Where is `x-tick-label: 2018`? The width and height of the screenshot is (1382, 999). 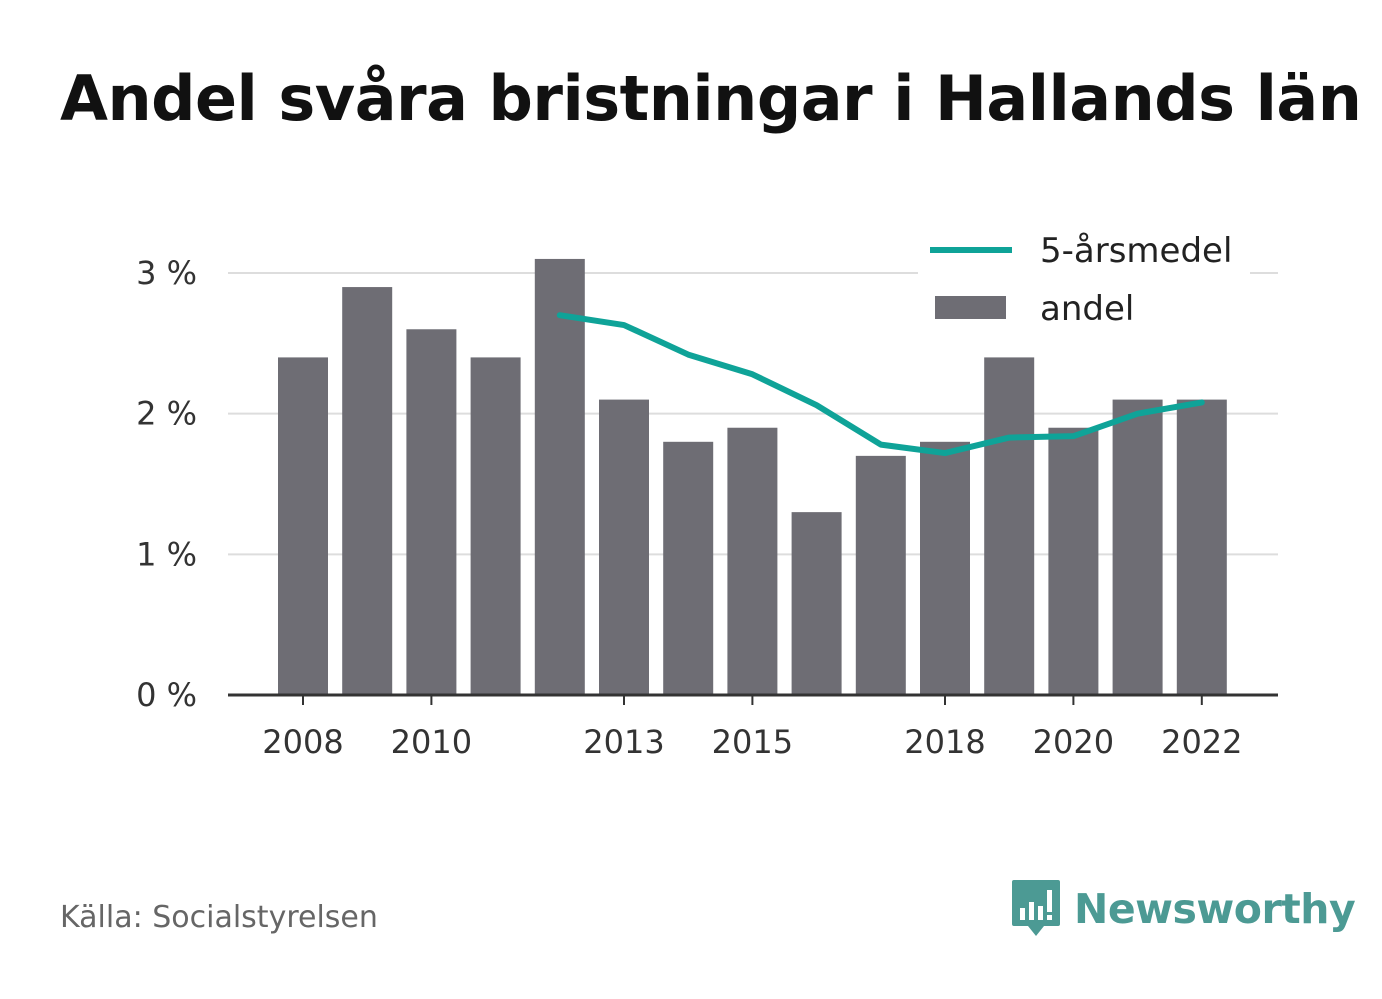
x-tick-label: 2018 is located at coordinates (944, 742).